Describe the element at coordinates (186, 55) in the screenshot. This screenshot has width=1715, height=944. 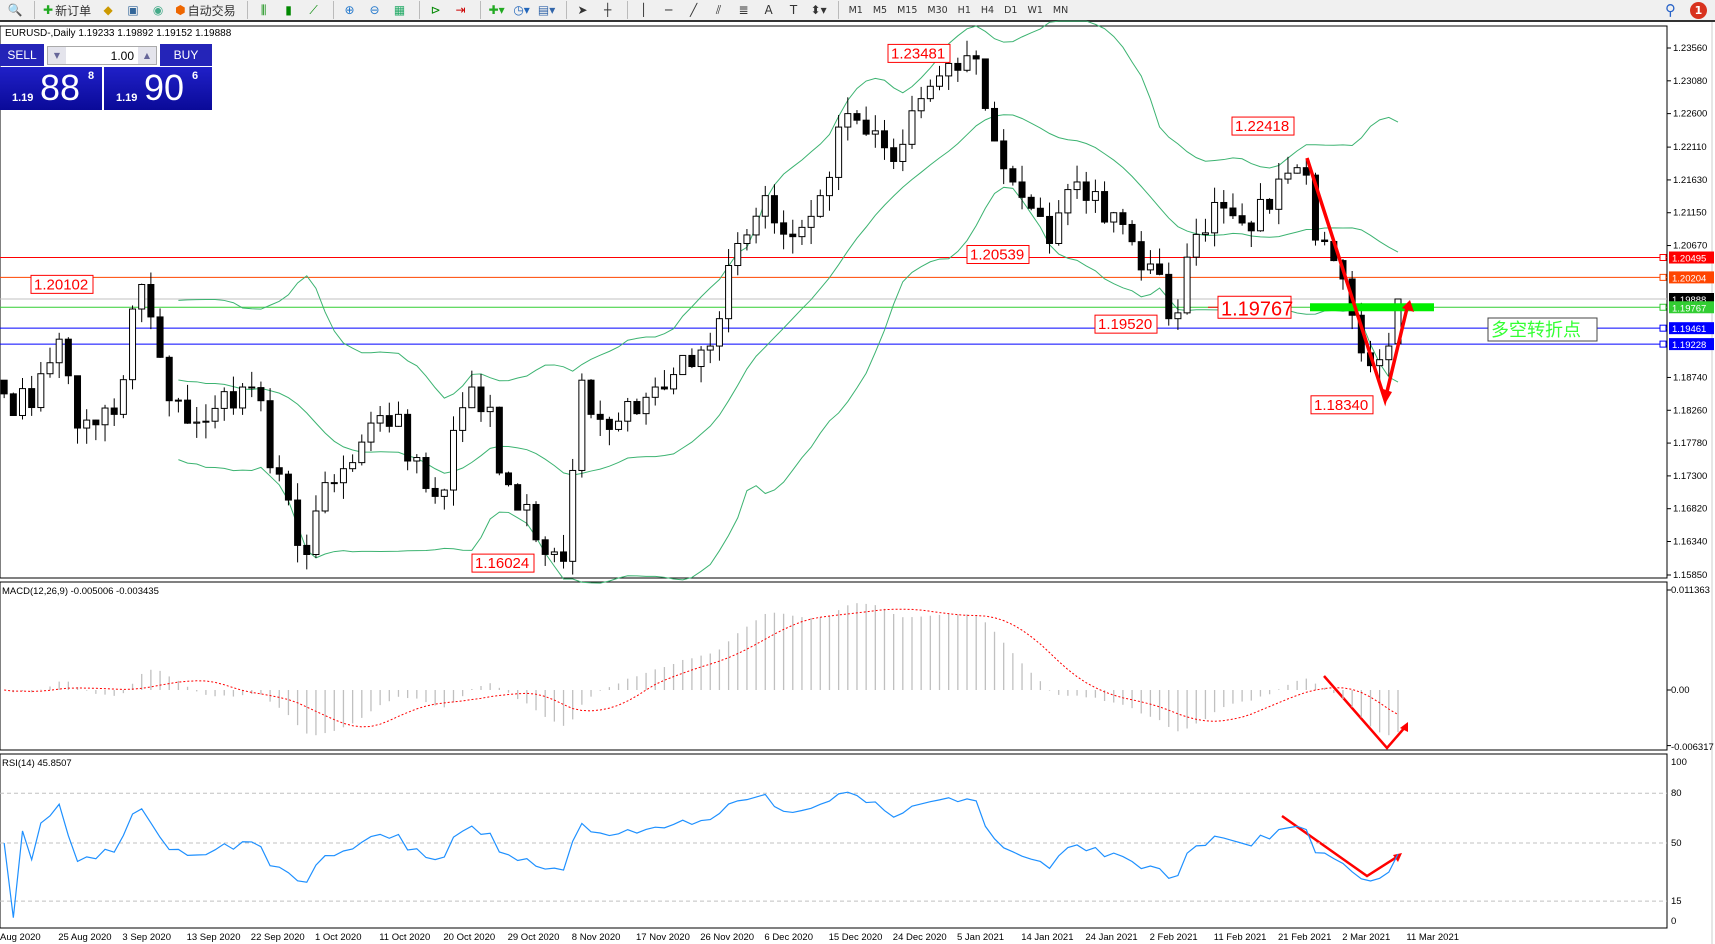
I see `buy-button: BUY` at that location.